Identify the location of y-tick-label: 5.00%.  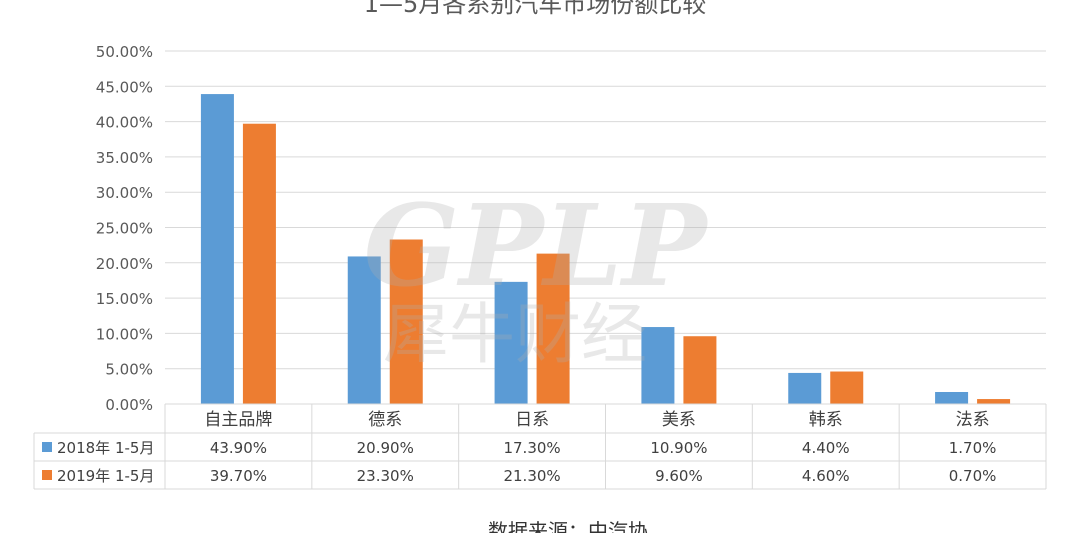
(129, 370).